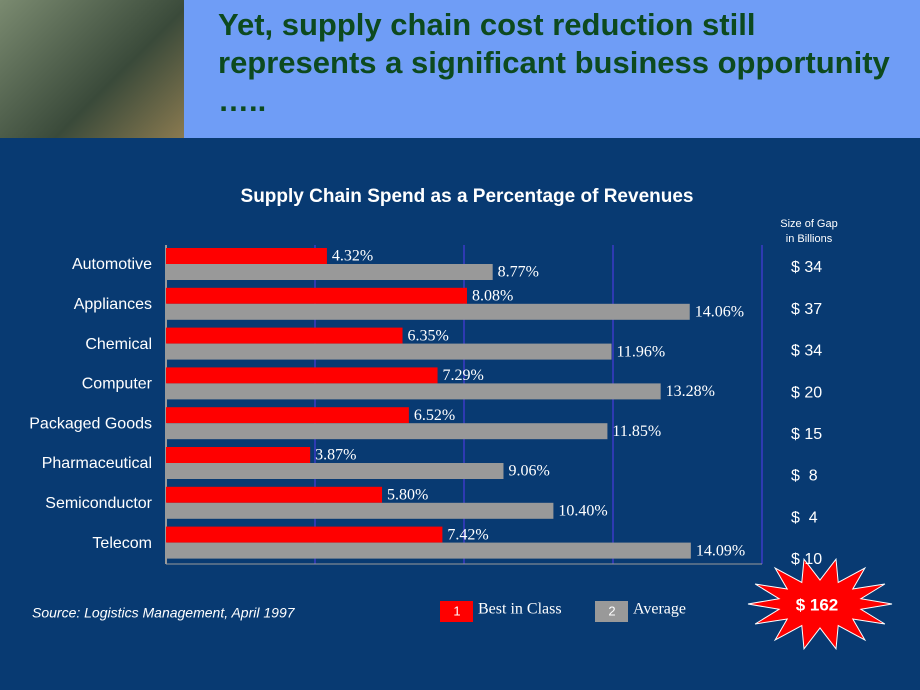  Describe the element at coordinates (804, 476) in the screenshot. I see `gap-value: $ 8` at that location.